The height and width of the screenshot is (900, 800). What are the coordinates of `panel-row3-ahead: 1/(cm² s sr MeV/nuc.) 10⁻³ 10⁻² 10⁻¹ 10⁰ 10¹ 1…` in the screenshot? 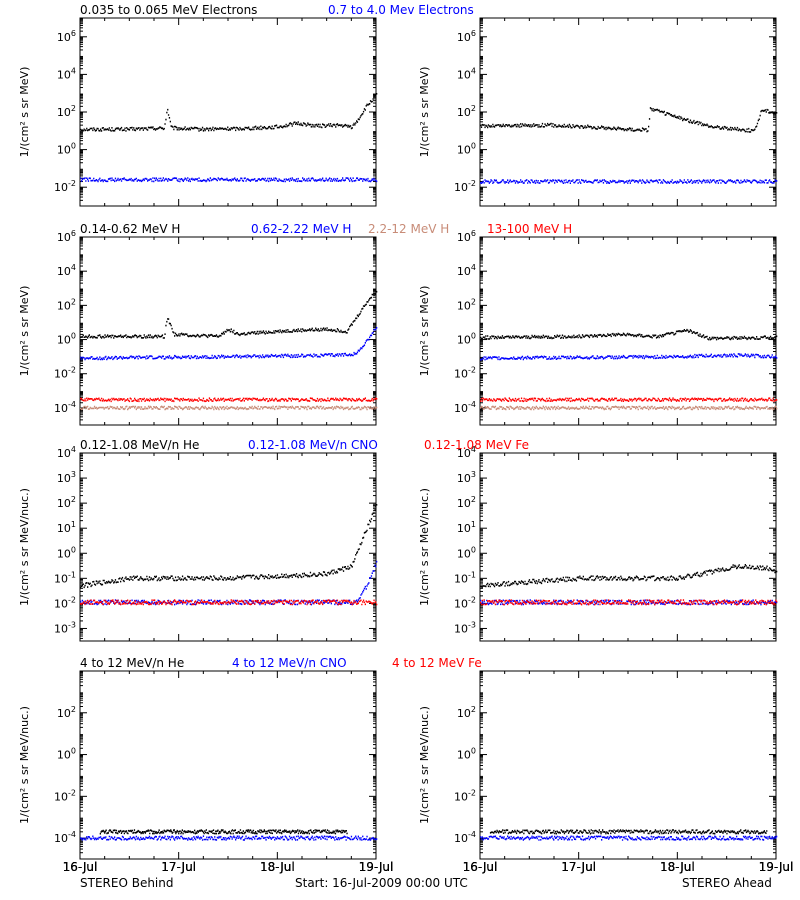 It's located at (598, 543).